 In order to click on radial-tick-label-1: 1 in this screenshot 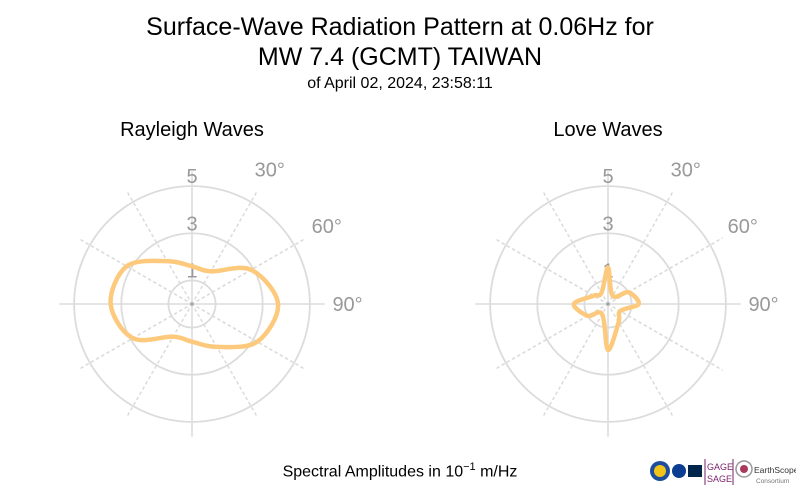, I will do `click(191, 271)`.